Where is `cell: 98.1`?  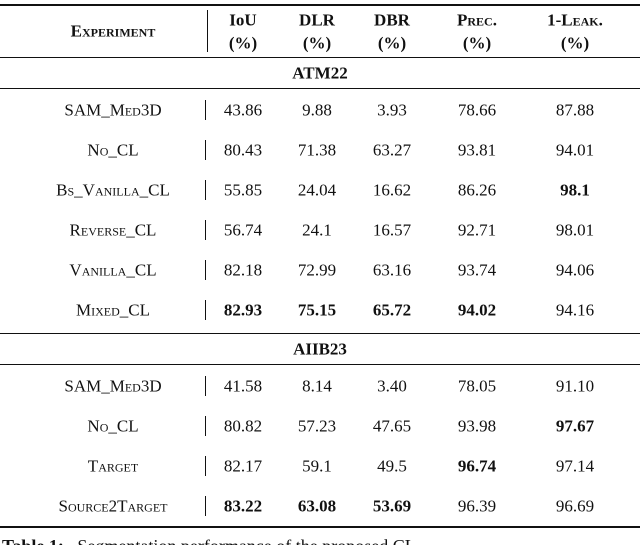 cell: 98.1 is located at coordinates (575, 190).